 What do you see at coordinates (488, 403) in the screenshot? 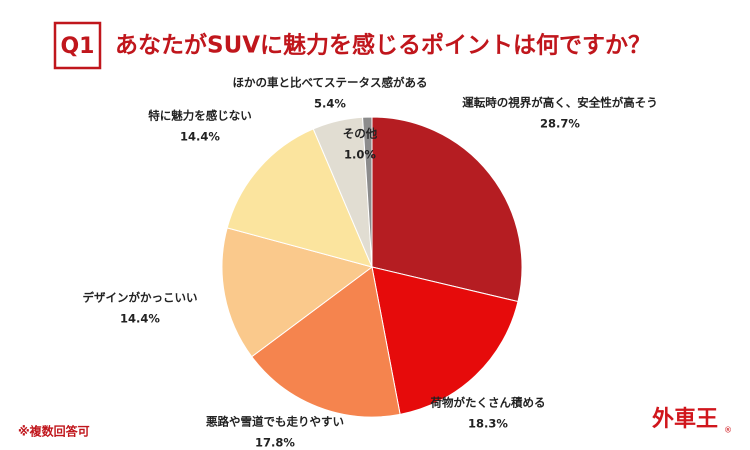
I see `slice-label: 荷物がたくさん積める` at bounding box center [488, 403].